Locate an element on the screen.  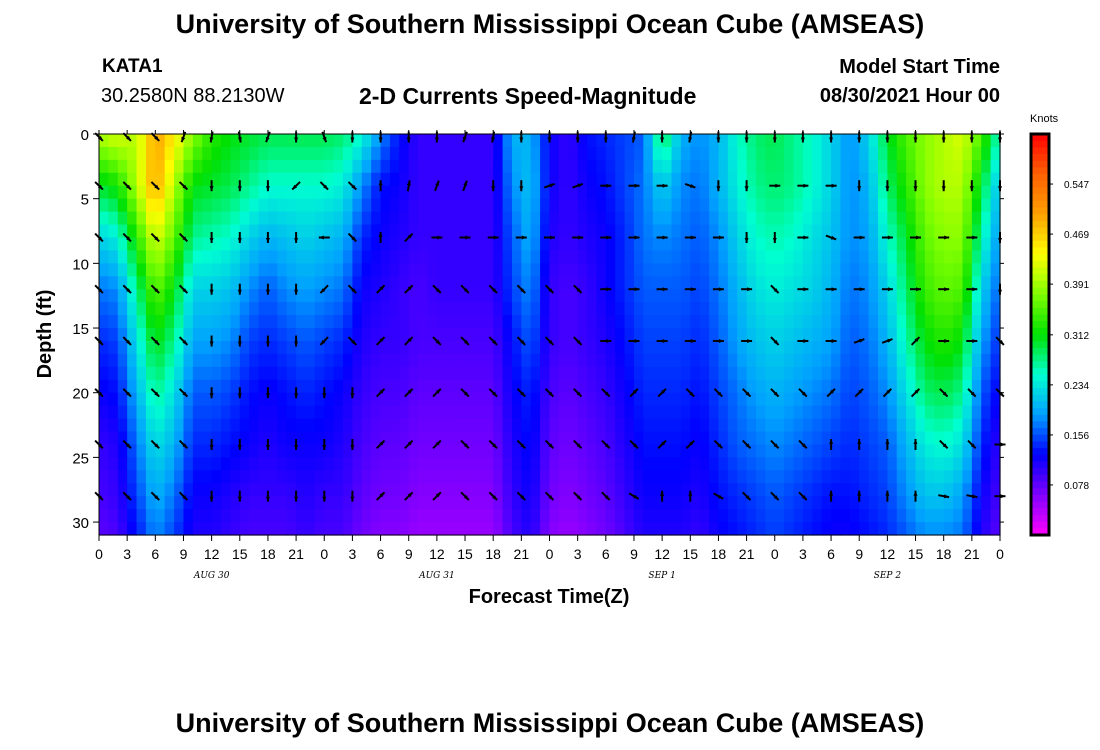
x-tick-label: 6 is located at coordinates (155, 554).